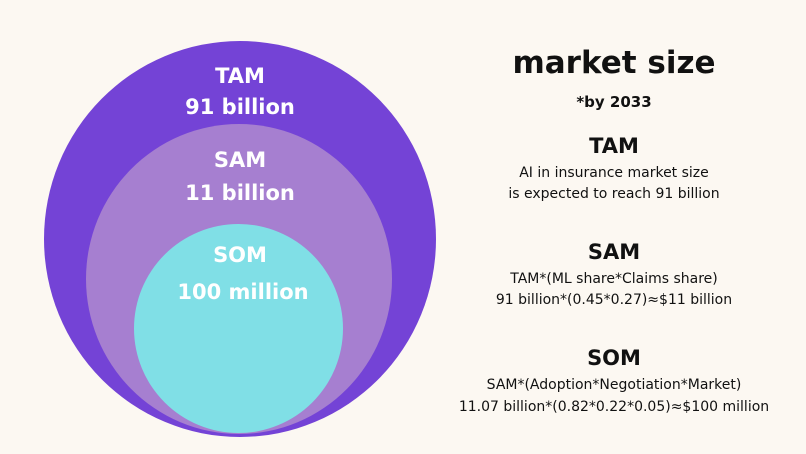  What do you see at coordinates (240, 193) in the screenshot?
I see `sam-circle-value: 11 billion` at bounding box center [240, 193].